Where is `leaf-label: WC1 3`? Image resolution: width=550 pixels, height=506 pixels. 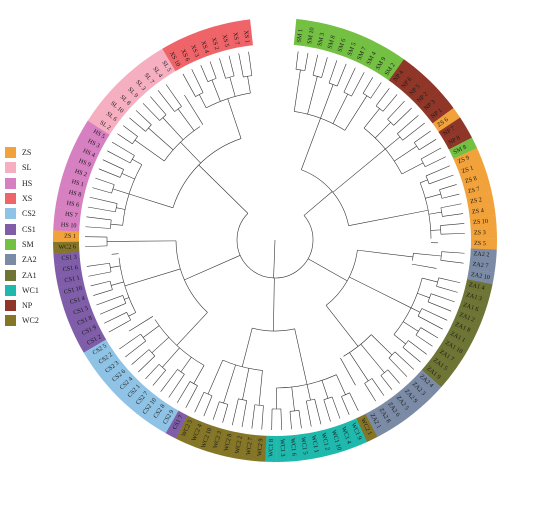 leaf-label: WC1 3 is located at coordinates (282, 448).